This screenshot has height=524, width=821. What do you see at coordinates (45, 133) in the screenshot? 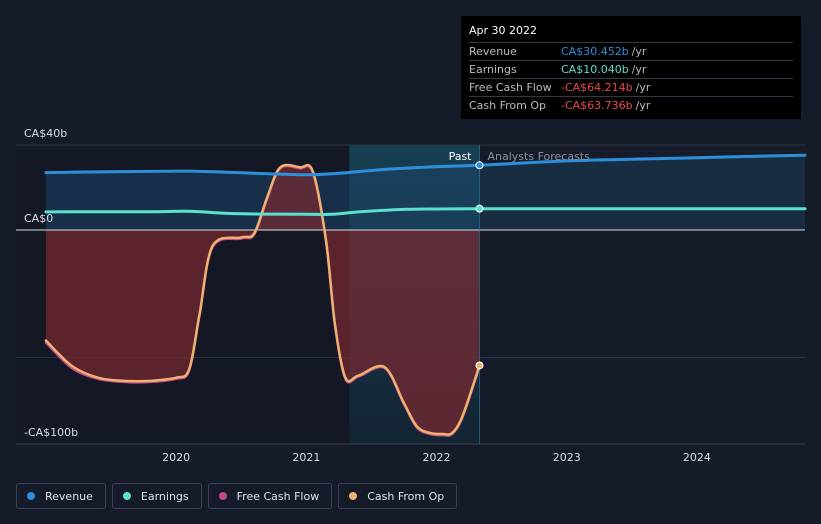
I see `y-tick-label: CA$40b` at bounding box center [45, 133].